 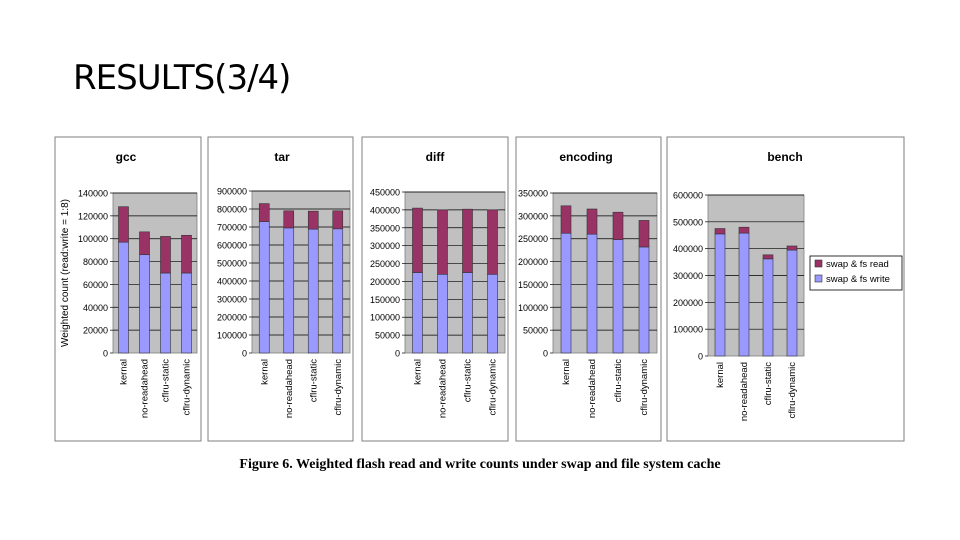 What do you see at coordinates (232, 210) in the screenshot?
I see `y-tick-label: 800000` at bounding box center [232, 210].